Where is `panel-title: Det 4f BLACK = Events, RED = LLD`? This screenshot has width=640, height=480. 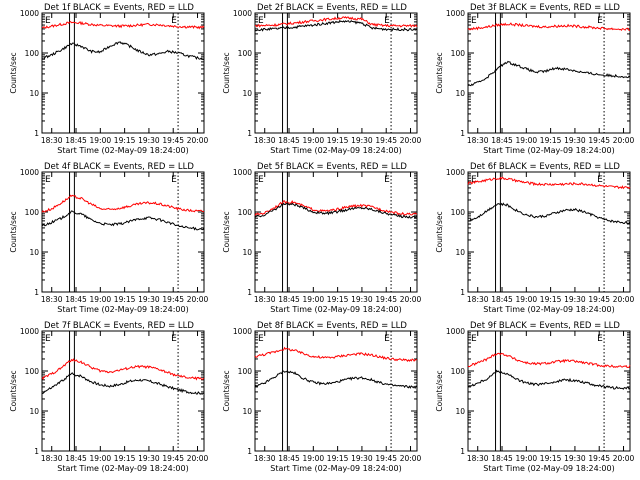
panel-title: Det 4f BLACK = Events, RED = LLD is located at coordinates (119, 167).